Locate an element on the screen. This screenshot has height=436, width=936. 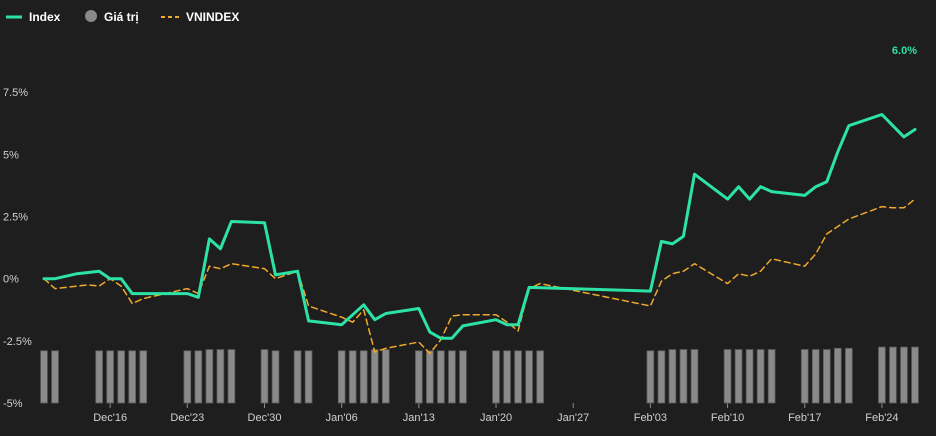
value-bars is located at coordinates (479, 375).